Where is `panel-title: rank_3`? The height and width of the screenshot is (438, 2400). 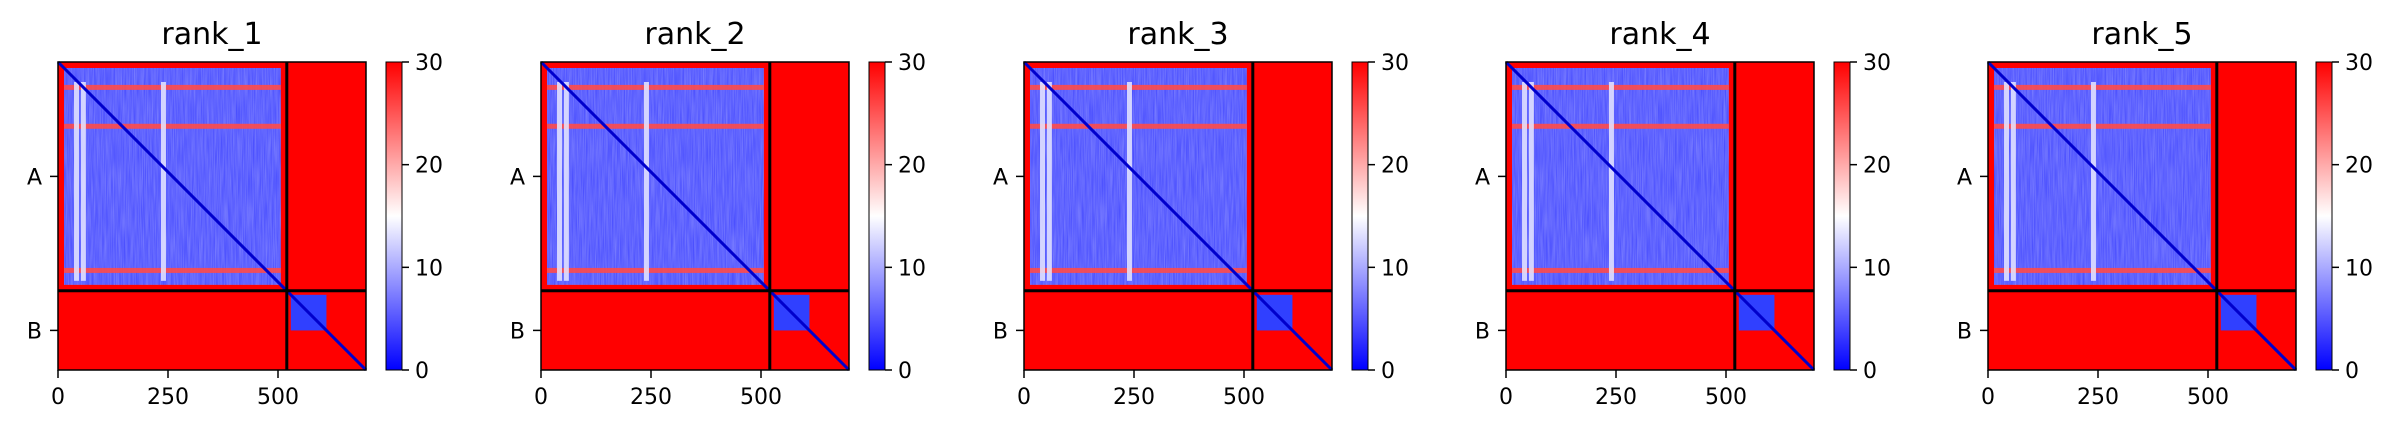
panel-title: rank_3 is located at coordinates (1177, 34).